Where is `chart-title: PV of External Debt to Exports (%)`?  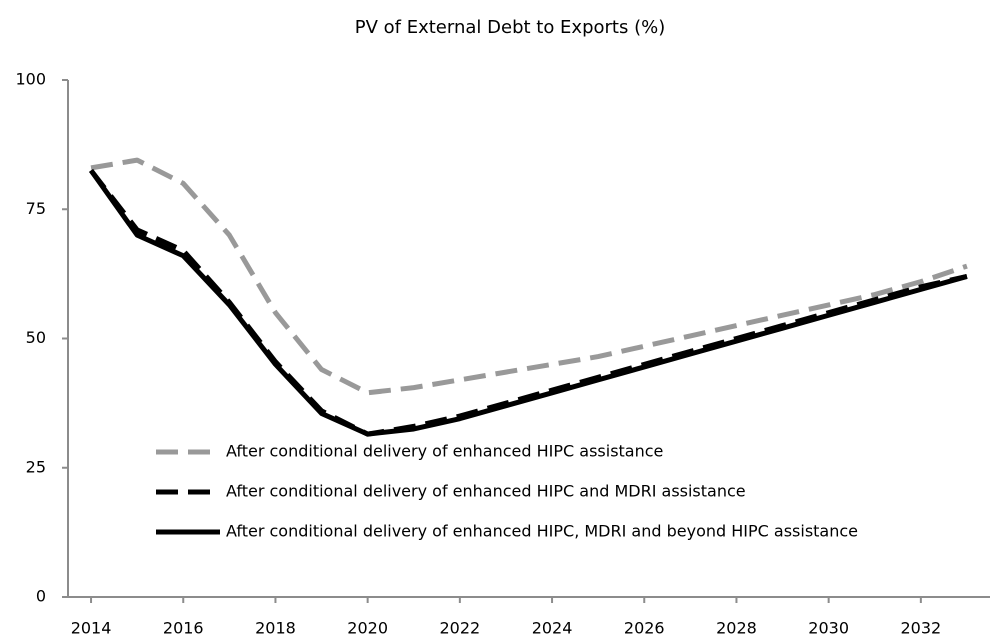
chart-title: PV of External Debt to Exports (%) is located at coordinates (510, 27).